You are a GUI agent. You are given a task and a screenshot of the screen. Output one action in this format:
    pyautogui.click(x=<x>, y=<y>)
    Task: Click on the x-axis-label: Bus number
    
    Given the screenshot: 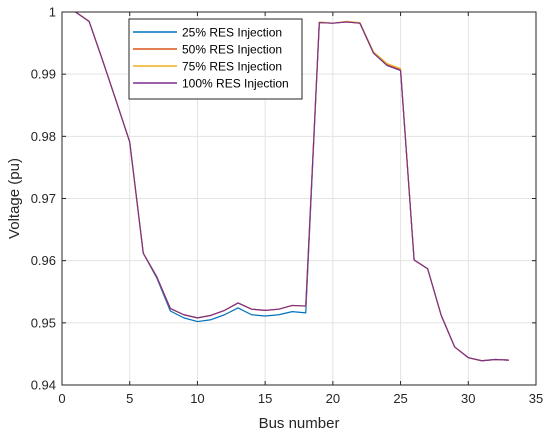 What is the action you would take?
    pyautogui.click(x=299, y=423)
    